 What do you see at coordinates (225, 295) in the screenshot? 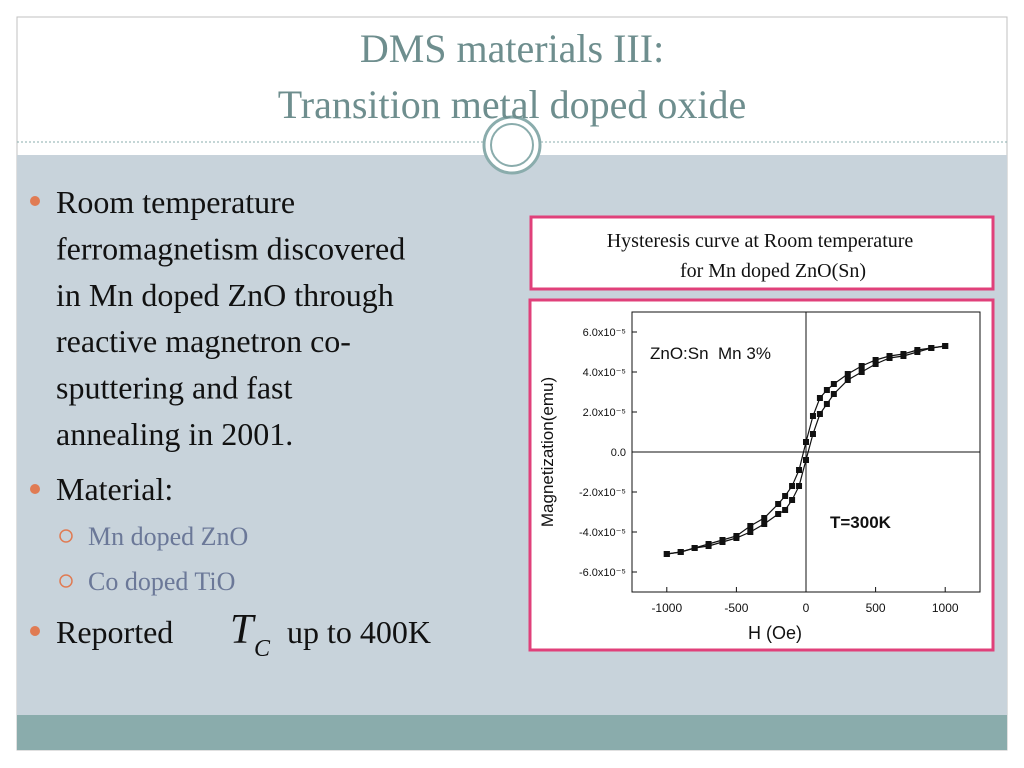
I see `bullet-text: in Mn doped ZnO through` at bounding box center [225, 295].